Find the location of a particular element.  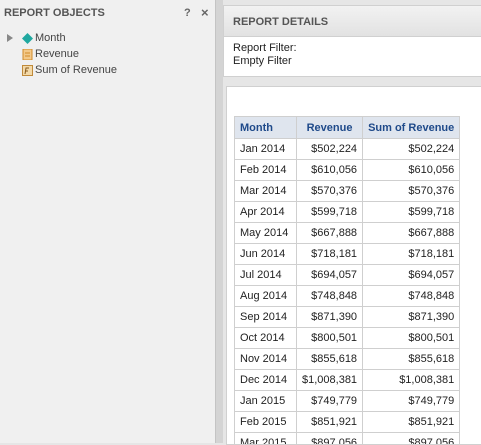

table-cell: Jul 2014 is located at coordinates (266, 275).